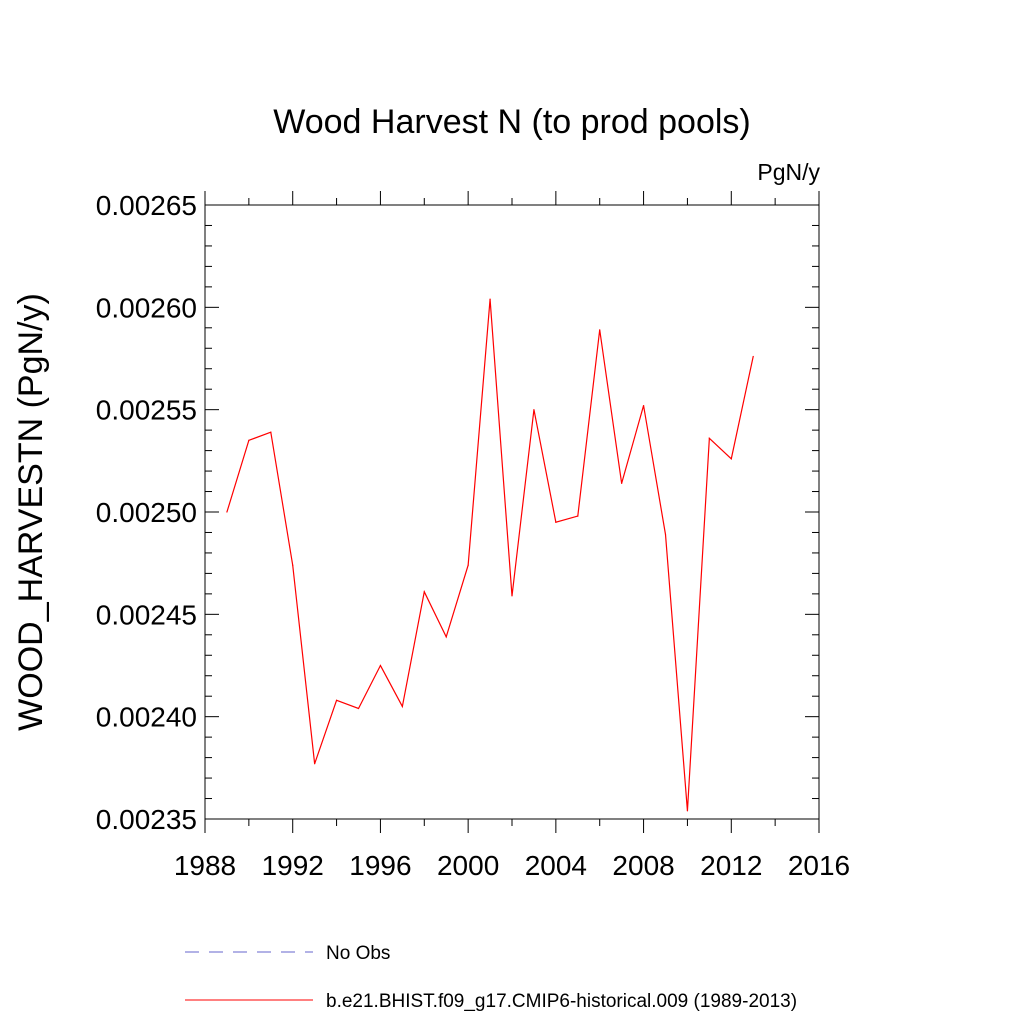  Describe the element at coordinates (146, 819) in the screenshot. I see `y-tick-label: 0.00235` at that location.